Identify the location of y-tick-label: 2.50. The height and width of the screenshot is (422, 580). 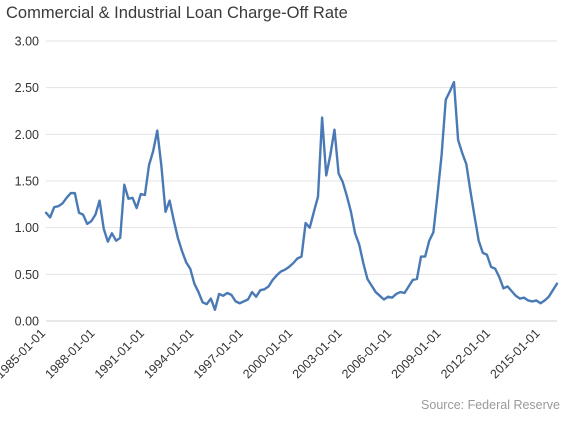
(27, 88).